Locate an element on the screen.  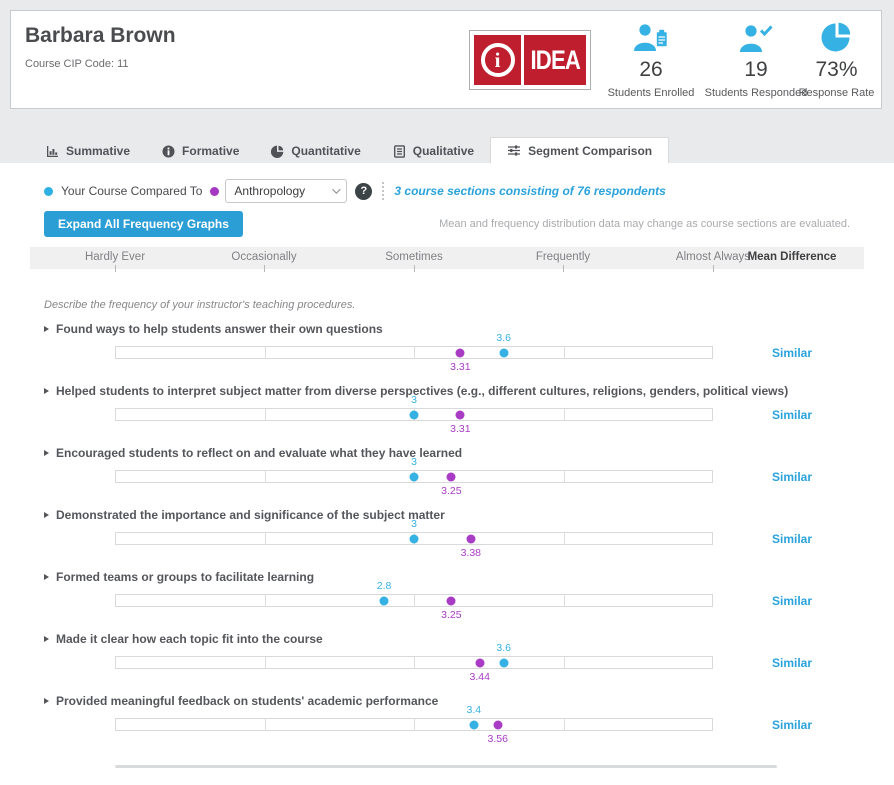
dot-plot-track-zone: 2.8 3.25 is located at coordinates (414, 600).